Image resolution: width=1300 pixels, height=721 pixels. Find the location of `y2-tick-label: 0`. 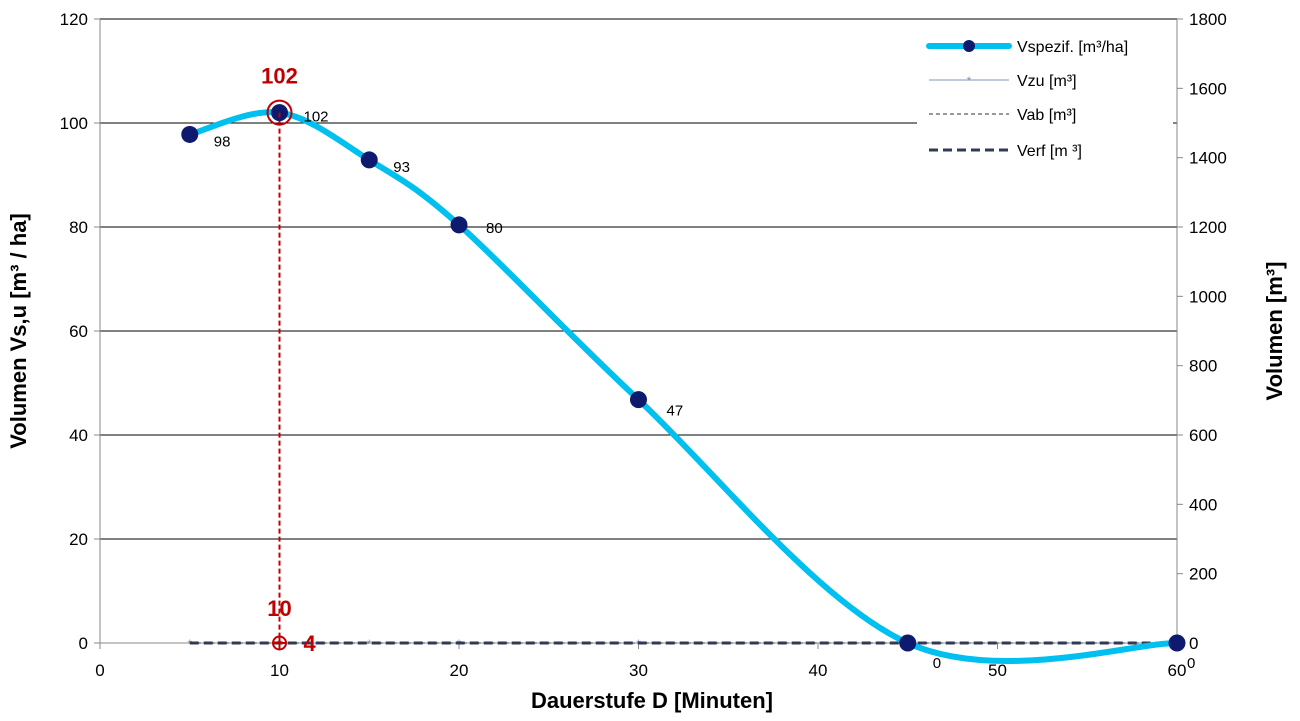

y2-tick-label: 0 is located at coordinates (1193, 643).